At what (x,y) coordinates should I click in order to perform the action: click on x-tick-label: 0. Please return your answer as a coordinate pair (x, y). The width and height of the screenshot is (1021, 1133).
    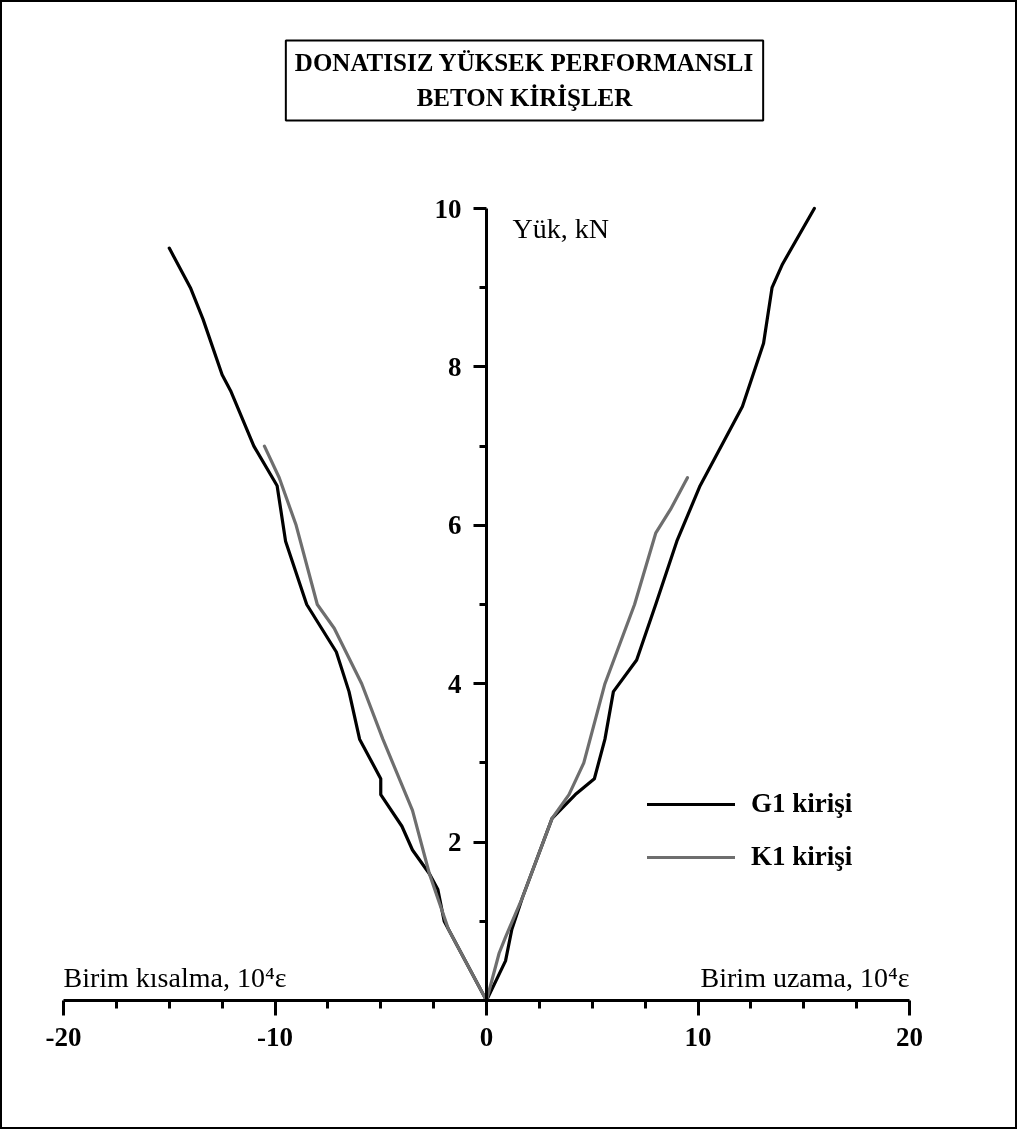
    Looking at the image, I should click on (486, 1036).